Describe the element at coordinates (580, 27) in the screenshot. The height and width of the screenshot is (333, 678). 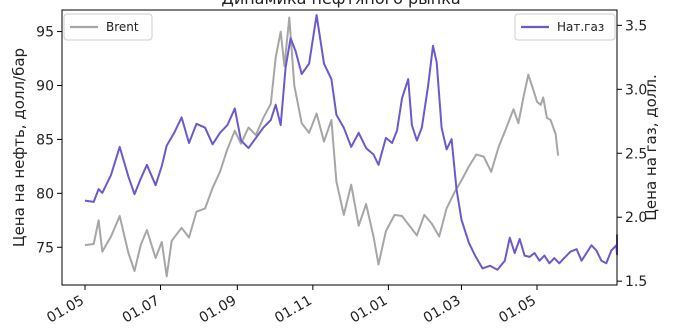
I see `legend-gas-label: Нат.газ` at that location.